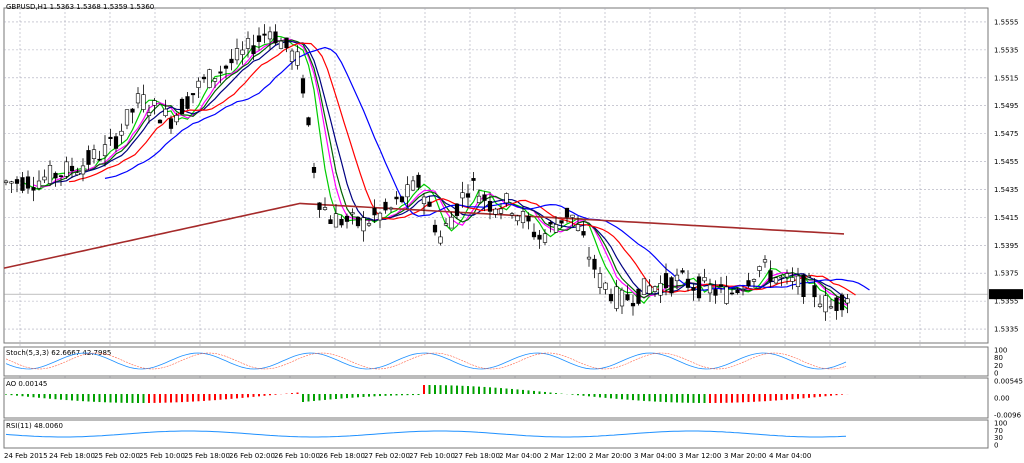 The height and width of the screenshot is (463, 1024). What do you see at coordinates (998, 358) in the screenshot?
I see `indicator-tick-label: 80` at bounding box center [998, 358].